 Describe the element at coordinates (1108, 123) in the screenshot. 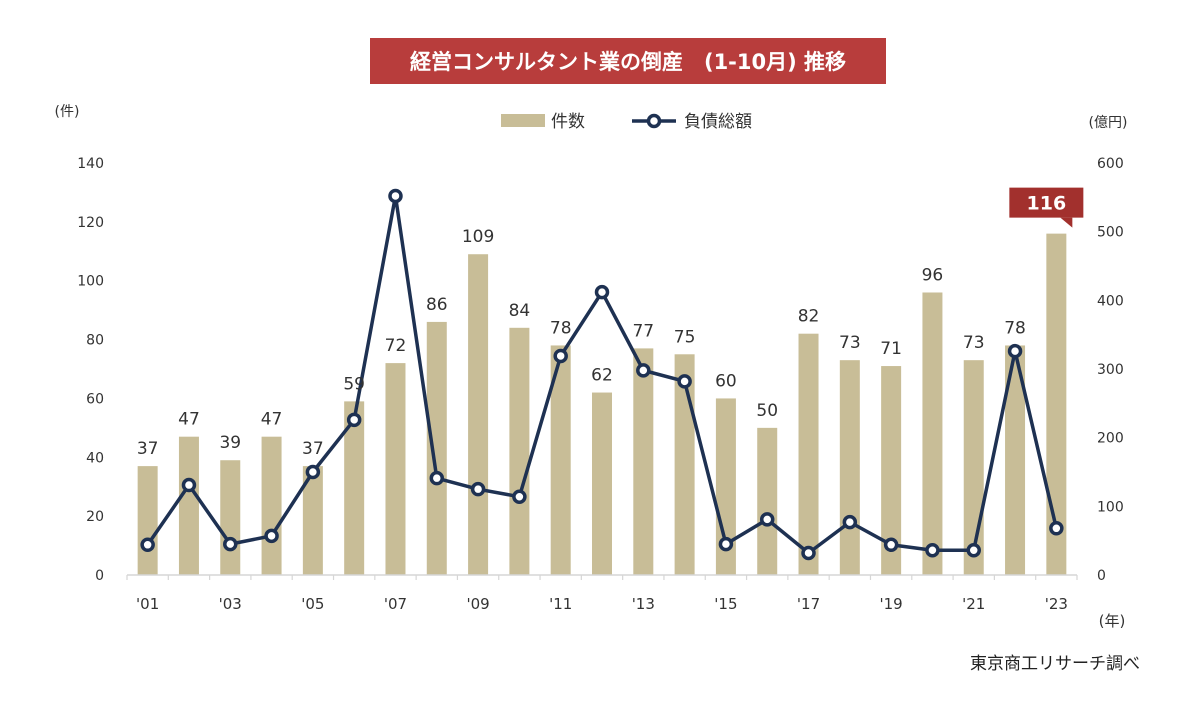

I see `y-right-unit: (億円)` at that location.